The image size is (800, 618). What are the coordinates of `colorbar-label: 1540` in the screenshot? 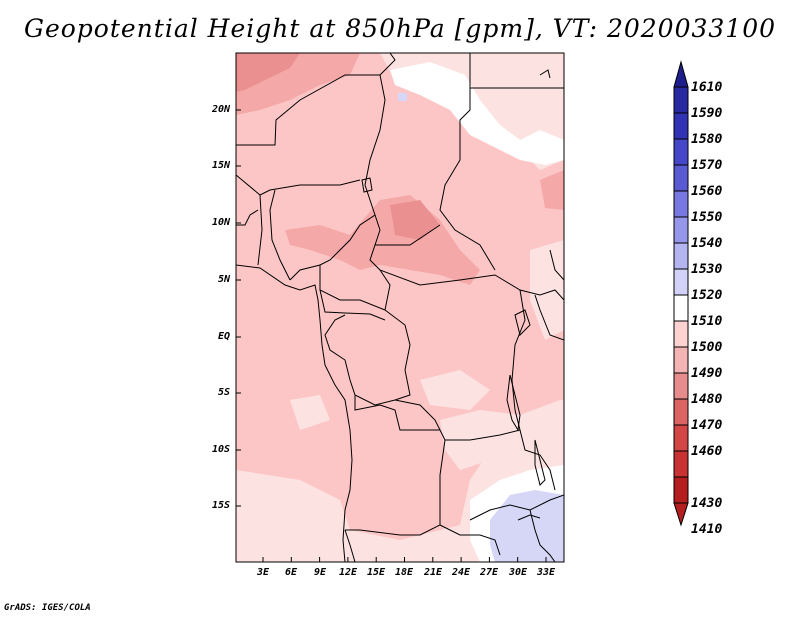 It's located at (707, 243).